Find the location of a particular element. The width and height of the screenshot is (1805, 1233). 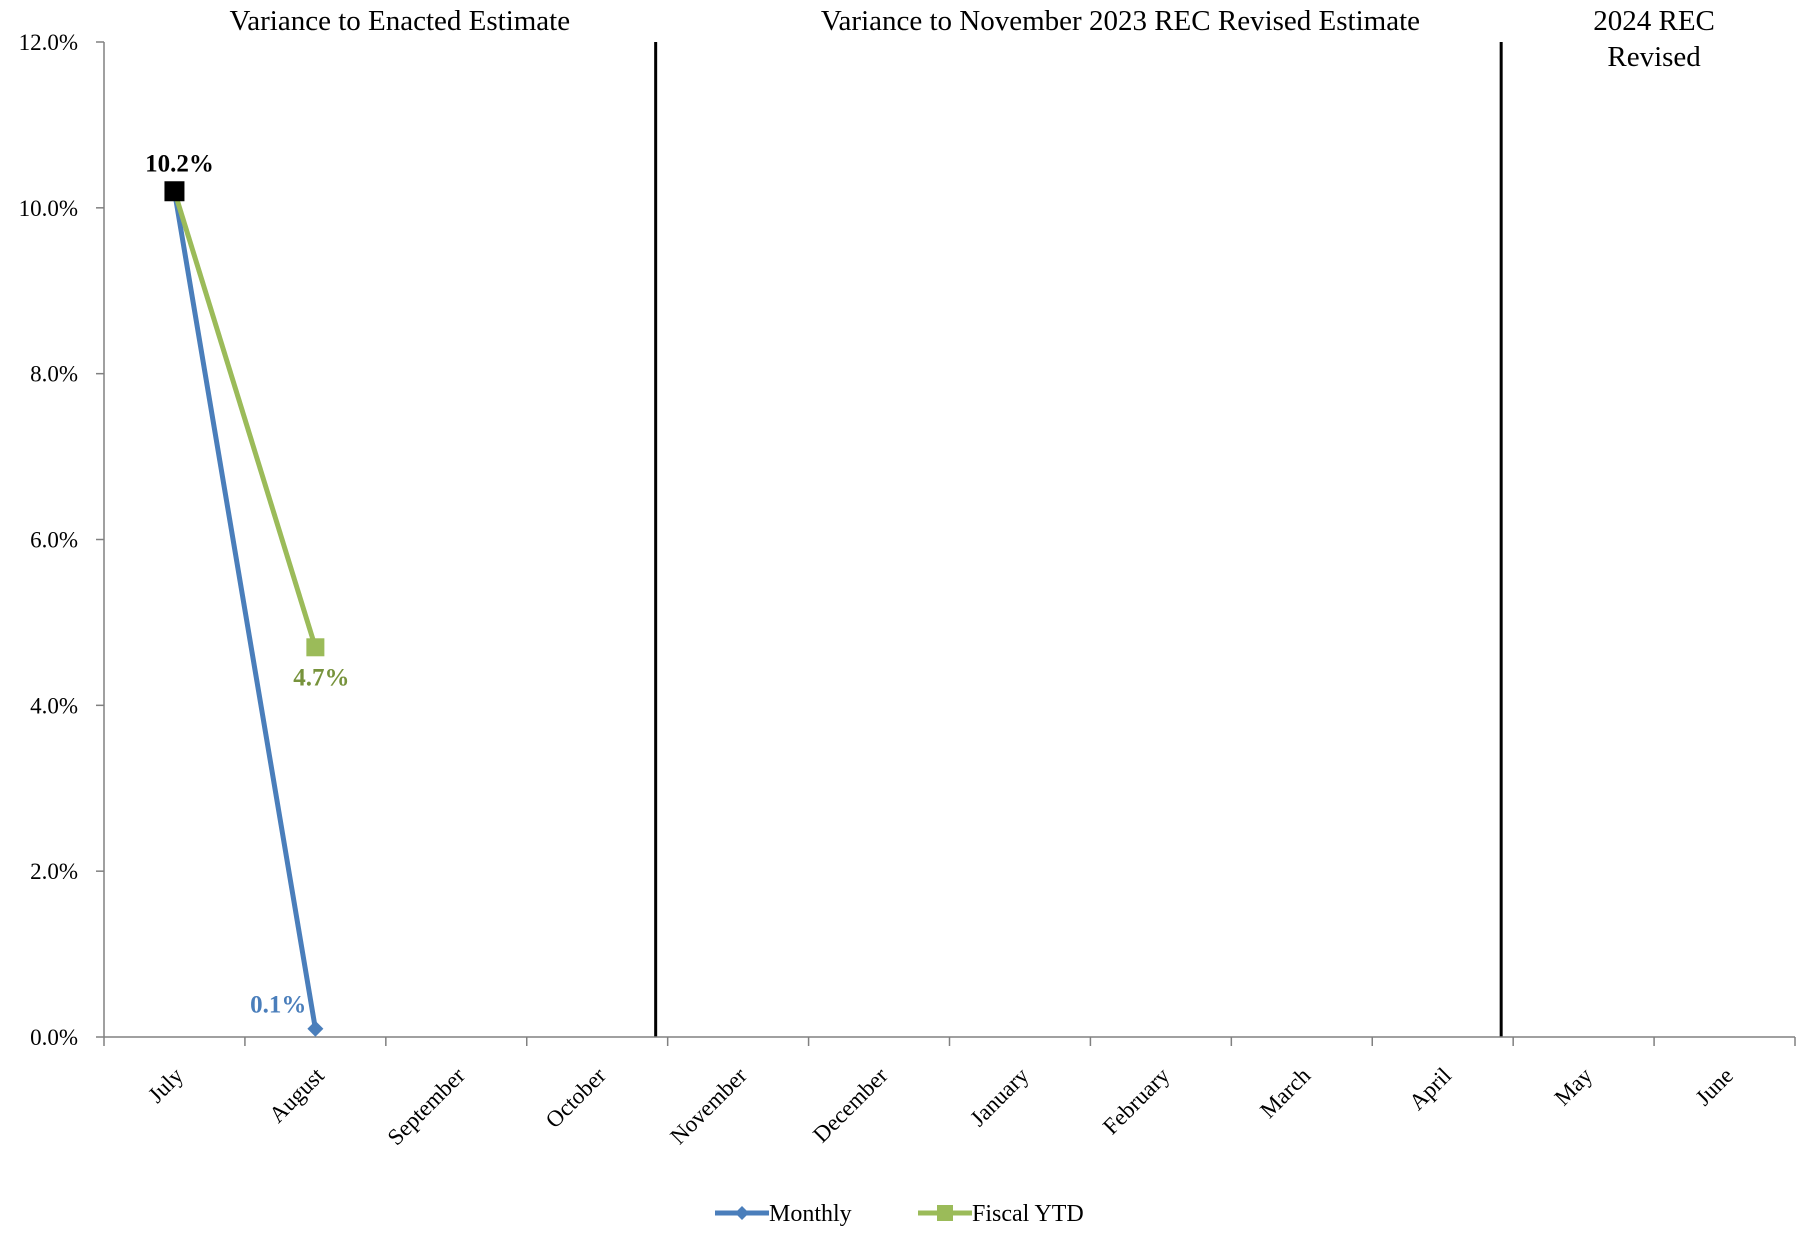

legend-label: Monthly is located at coordinates (810, 1214).